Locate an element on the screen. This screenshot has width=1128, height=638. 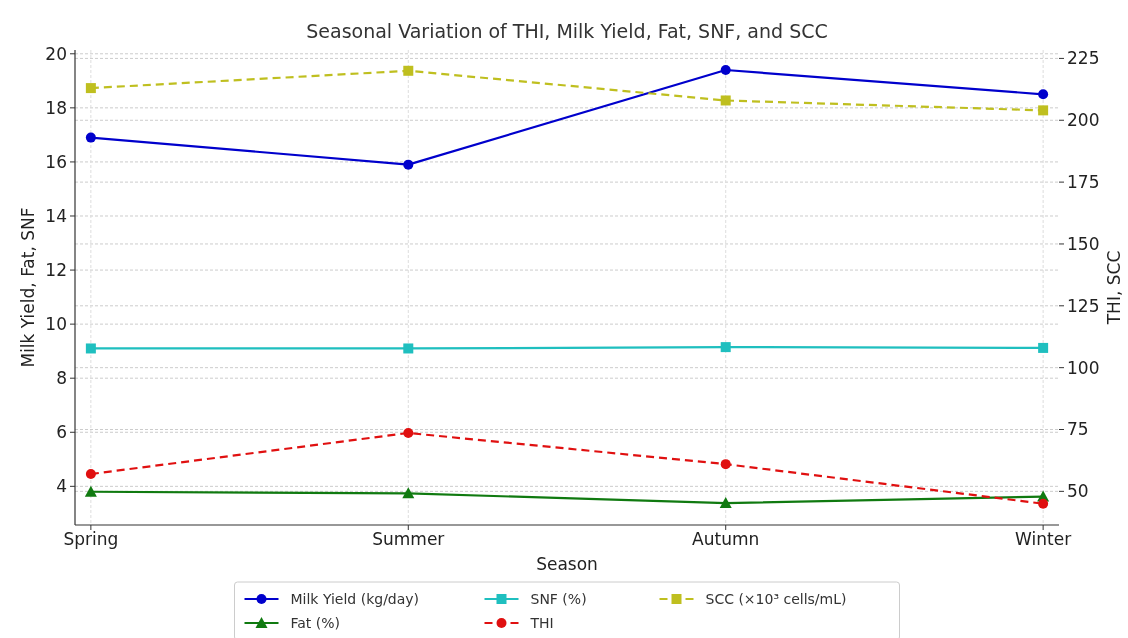
legend-label: Fat (%) is located at coordinates (315, 622).